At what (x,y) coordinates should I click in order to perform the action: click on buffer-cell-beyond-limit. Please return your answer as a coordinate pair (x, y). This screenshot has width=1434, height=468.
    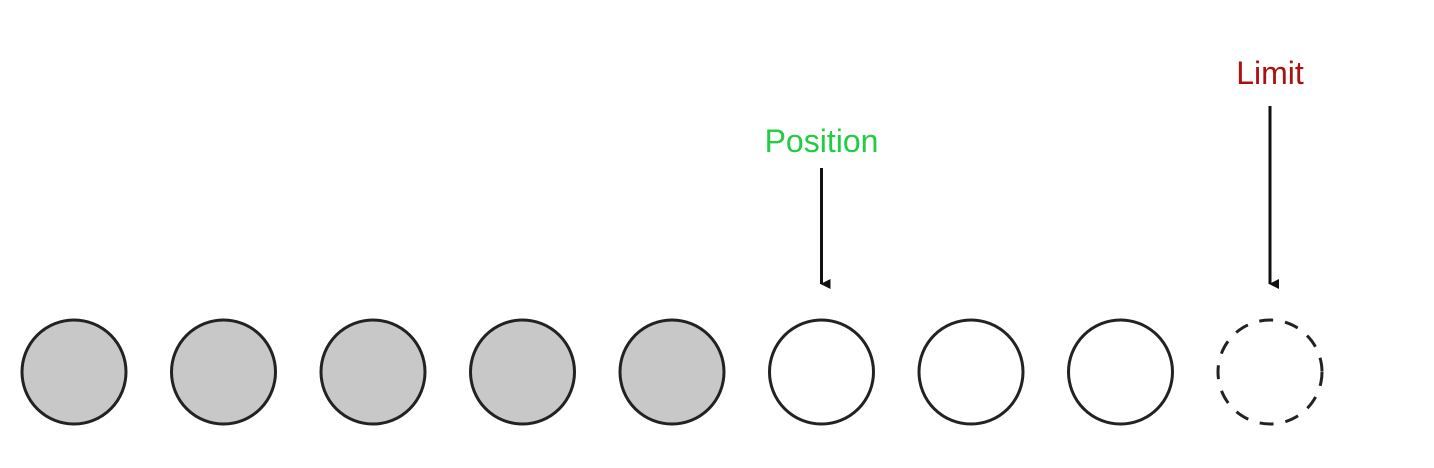
    Looking at the image, I should click on (1270, 372).